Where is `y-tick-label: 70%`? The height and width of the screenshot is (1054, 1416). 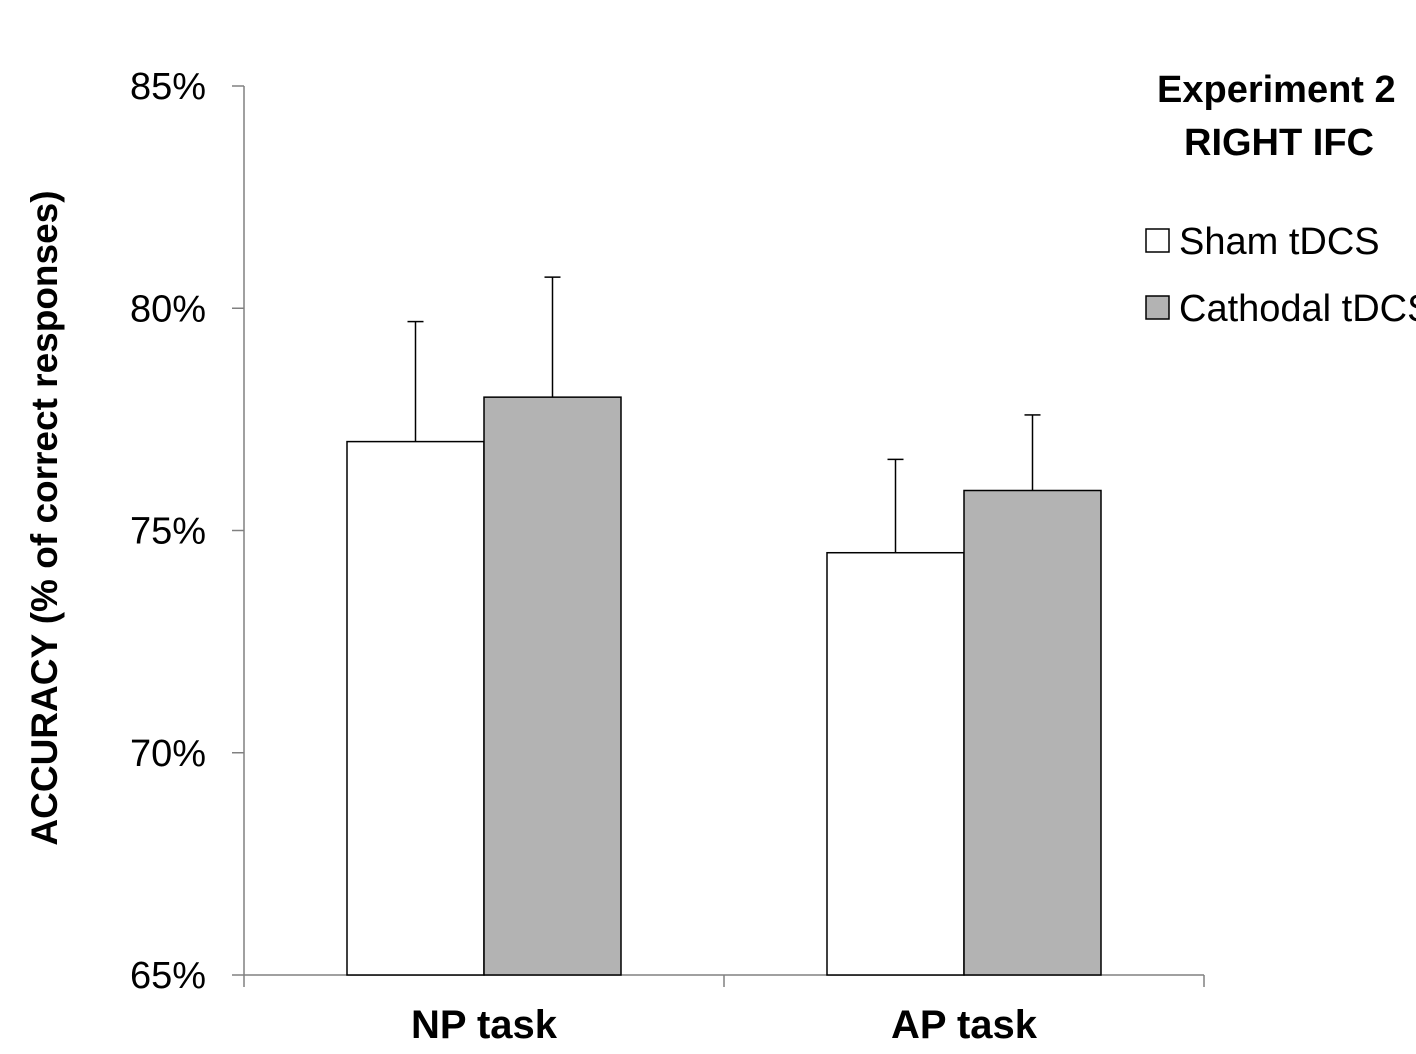
y-tick-label: 70% is located at coordinates (168, 754).